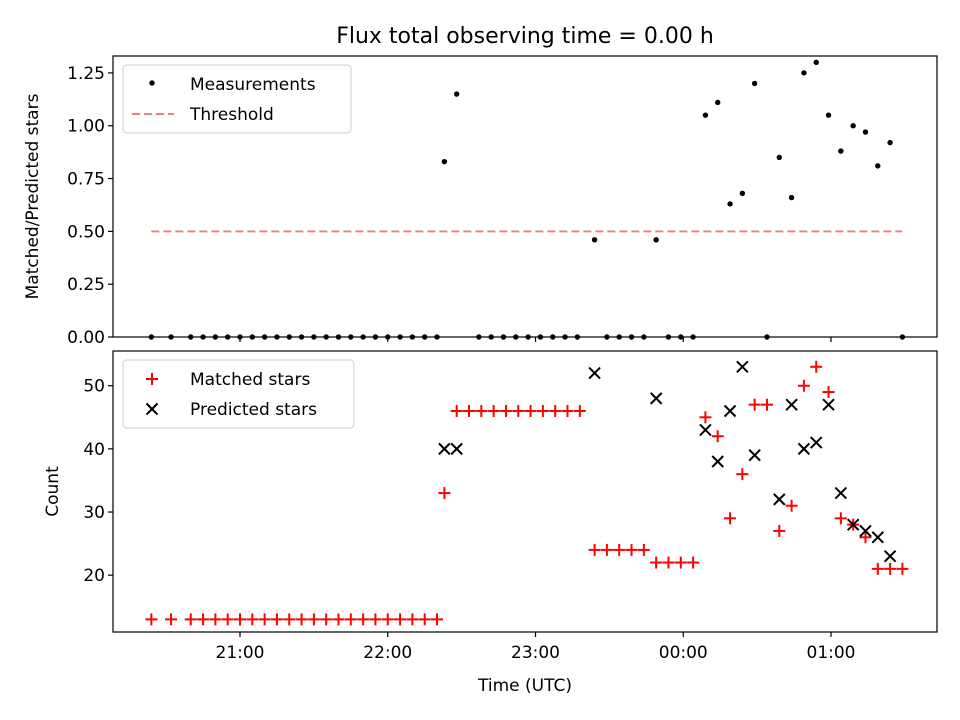  What do you see at coordinates (231, 115) in the screenshot?
I see `legend-threshold-label: Threshold` at bounding box center [231, 115].